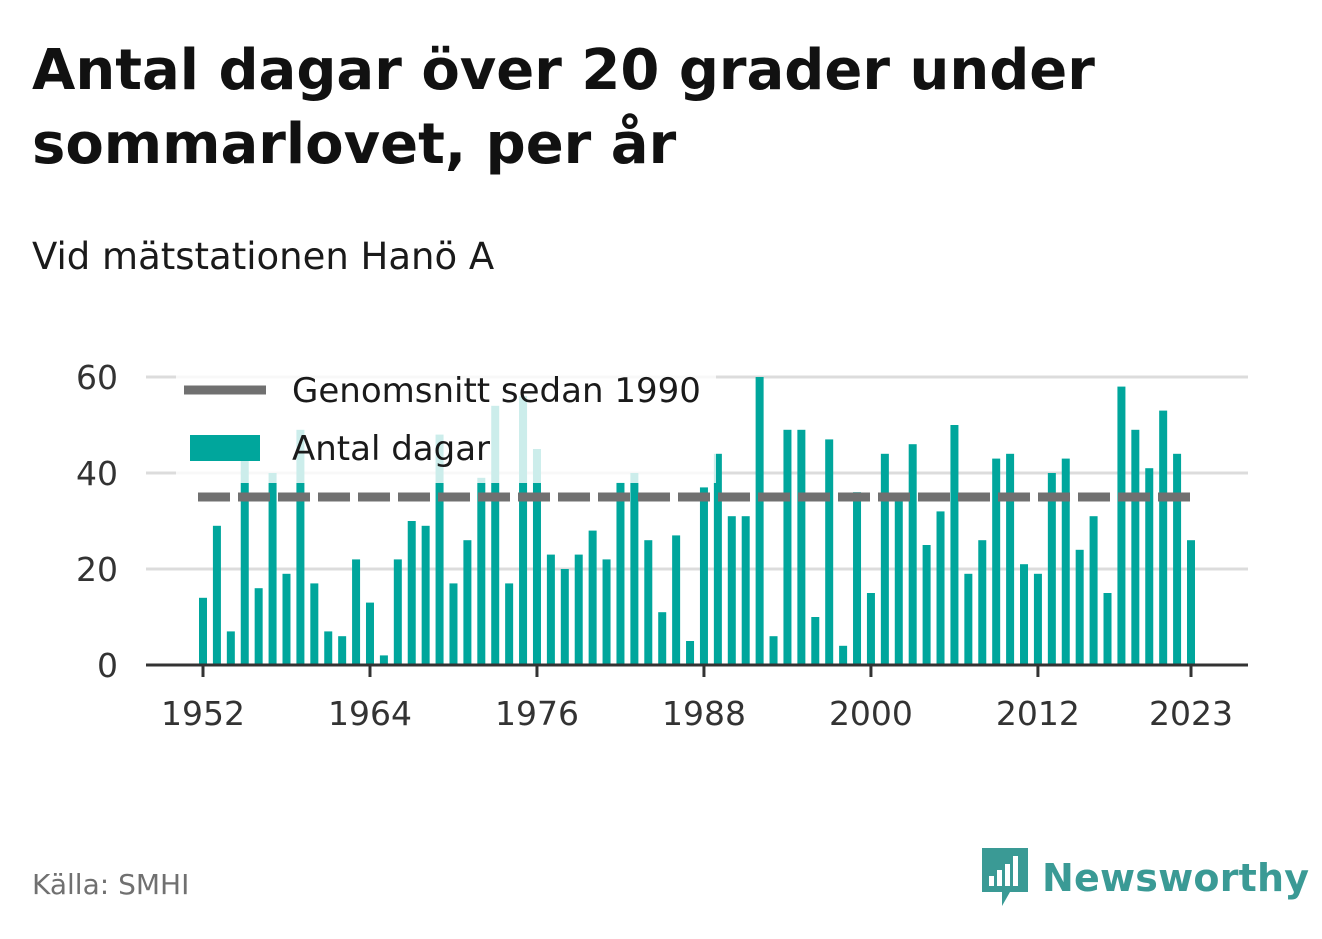 The image size is (1322, 939). Describe the element at coordinates (704, 713) in the screenshot. I see `x-tick-label-1988: 1988` at that location.